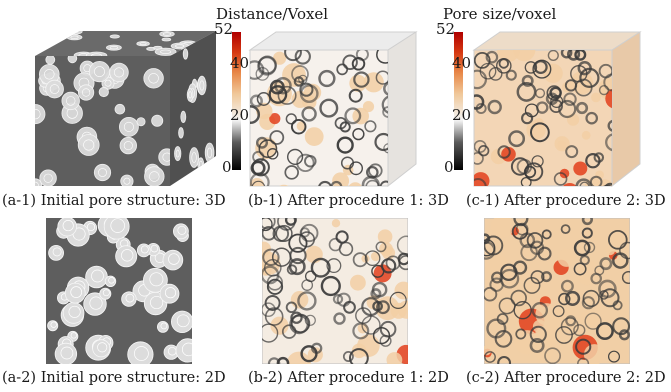 The width and height of the screenshot is (671, 392). I want to click on slice-c2, so click(557, 291).